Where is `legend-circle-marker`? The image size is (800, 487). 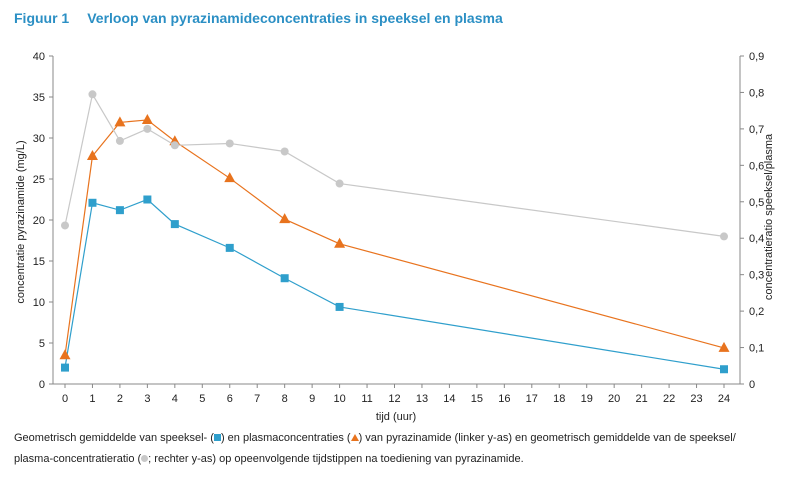 legend-circle-marker is located at coordinates (145, 458).